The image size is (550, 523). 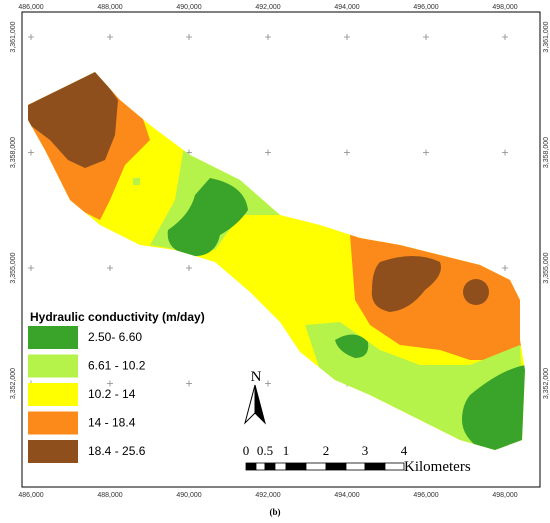 I want to click on scale-bar: 0 0.5 1 2 3 4, so click(x=325, y=457).